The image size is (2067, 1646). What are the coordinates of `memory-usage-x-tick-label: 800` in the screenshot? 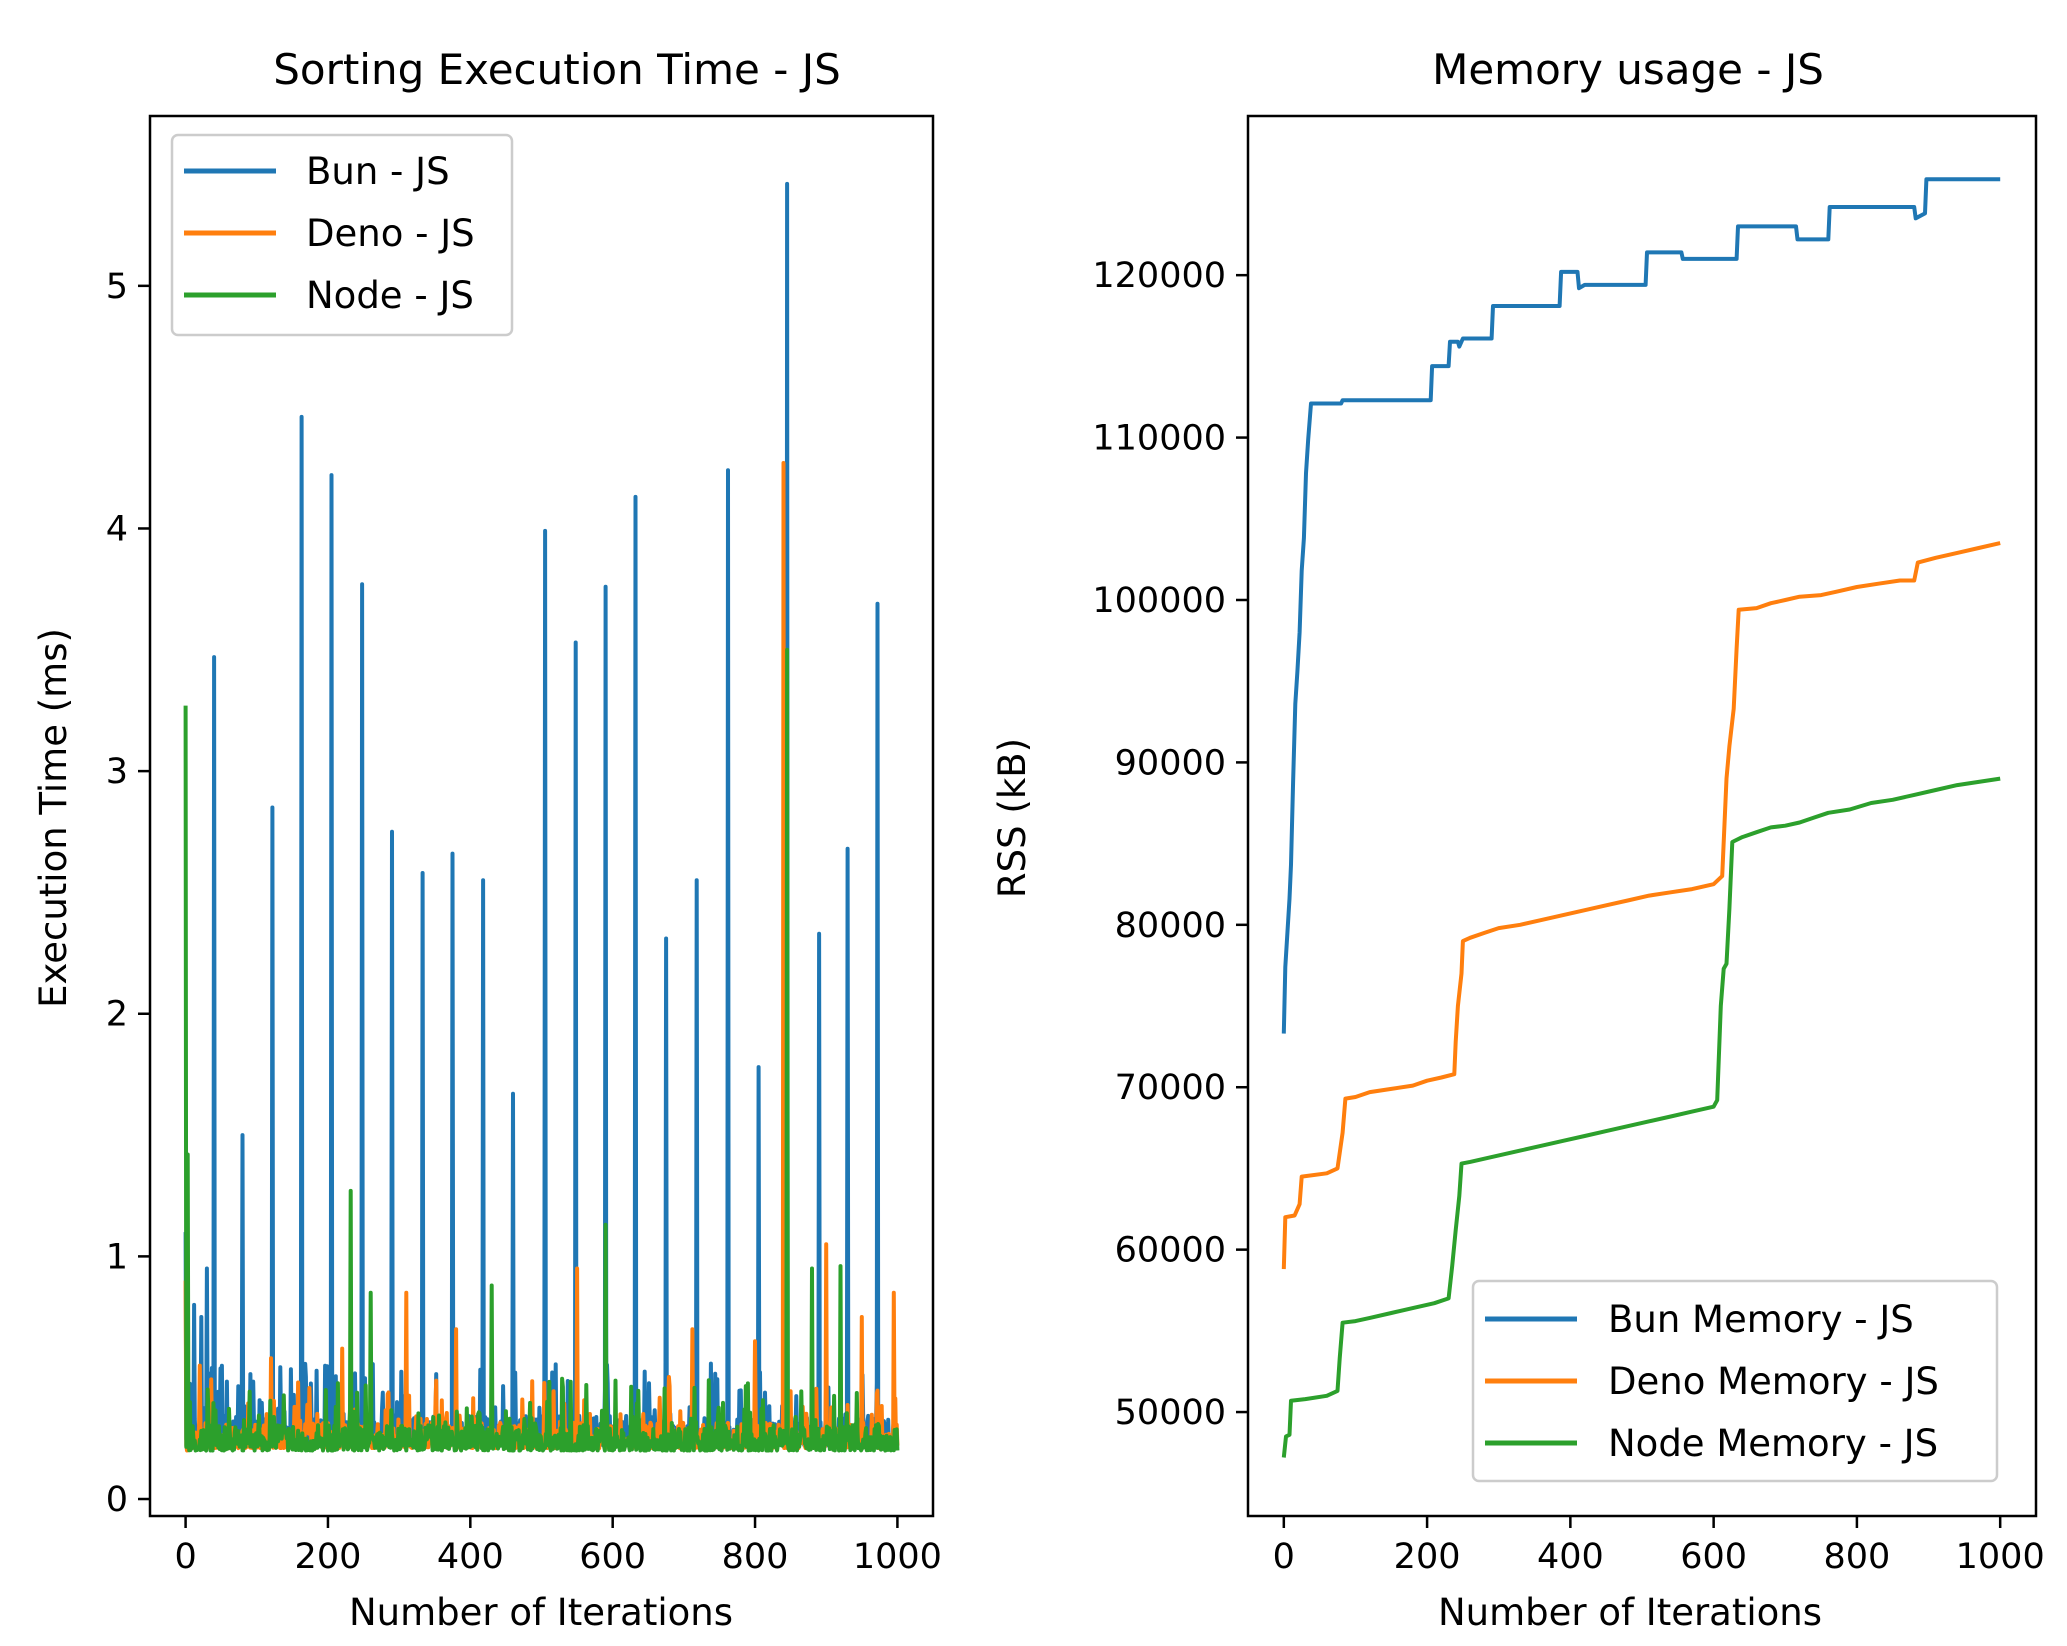 It's located at (1857, 1557).